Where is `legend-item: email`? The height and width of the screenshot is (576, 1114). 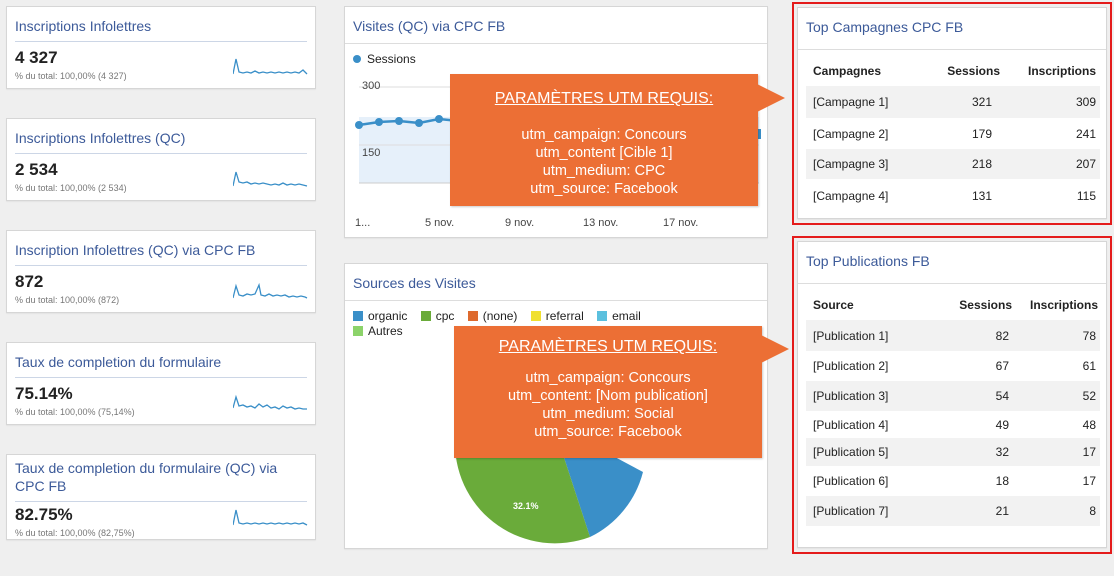 legend-item: email is located at coordinates (619, 316).